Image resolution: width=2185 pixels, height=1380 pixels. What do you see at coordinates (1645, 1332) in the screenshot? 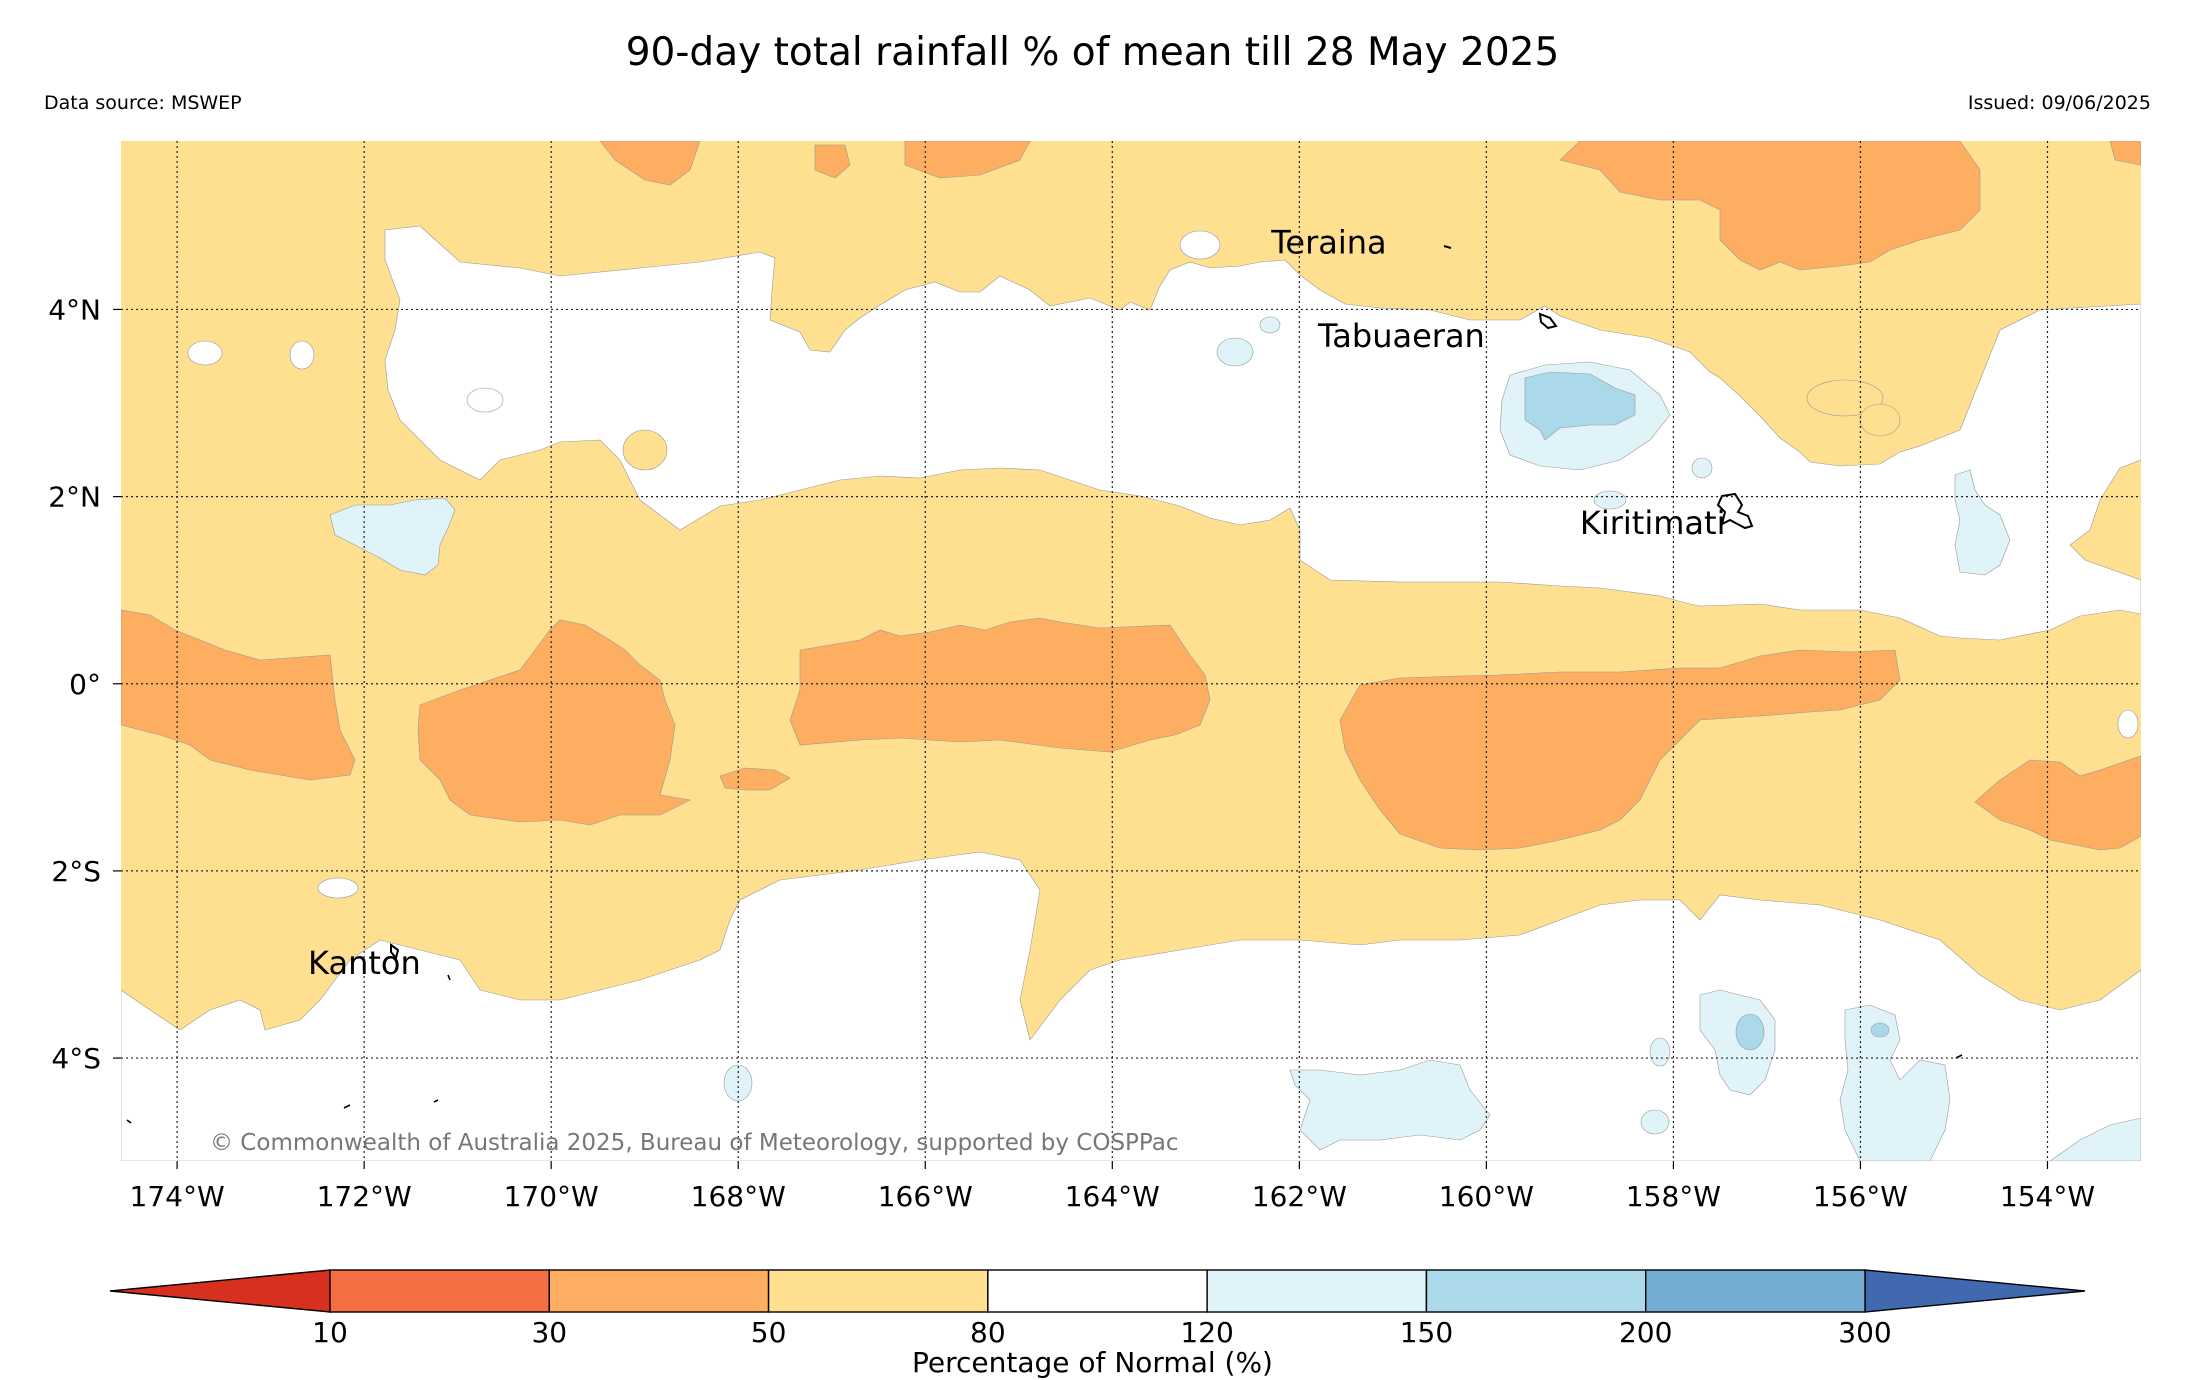
I see `colorbar-tick-label: 200` at bounding box center [1645, 1332].